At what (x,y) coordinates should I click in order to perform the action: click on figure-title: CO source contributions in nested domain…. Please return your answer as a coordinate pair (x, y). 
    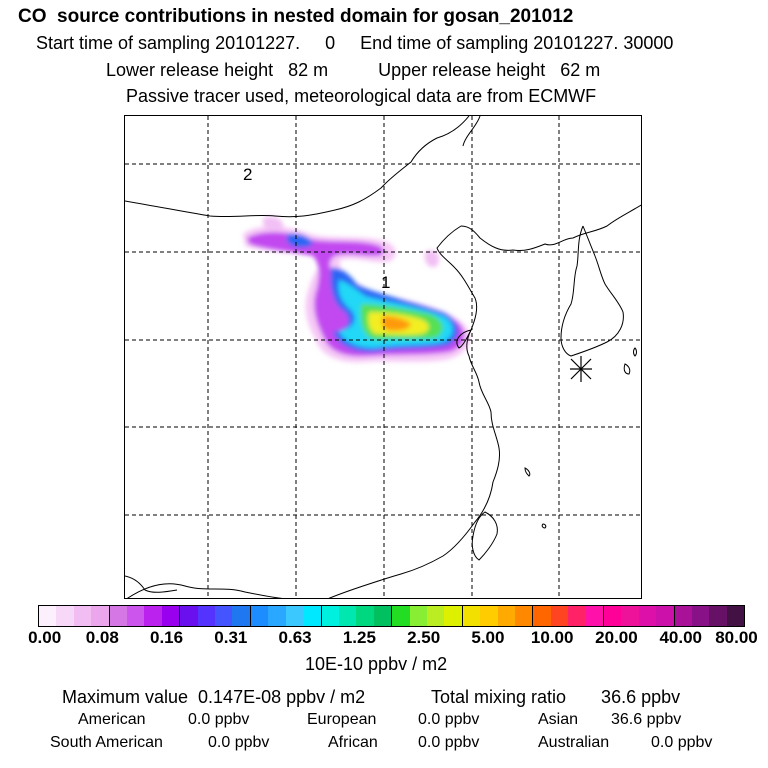
    Looking at the image, I should click on (296, 16).